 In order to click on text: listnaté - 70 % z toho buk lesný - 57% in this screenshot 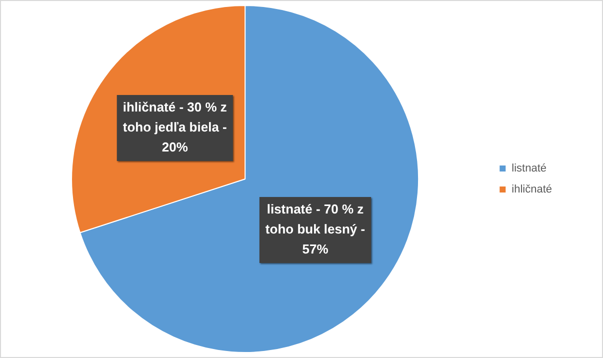, I will do `click(315, 229)`.